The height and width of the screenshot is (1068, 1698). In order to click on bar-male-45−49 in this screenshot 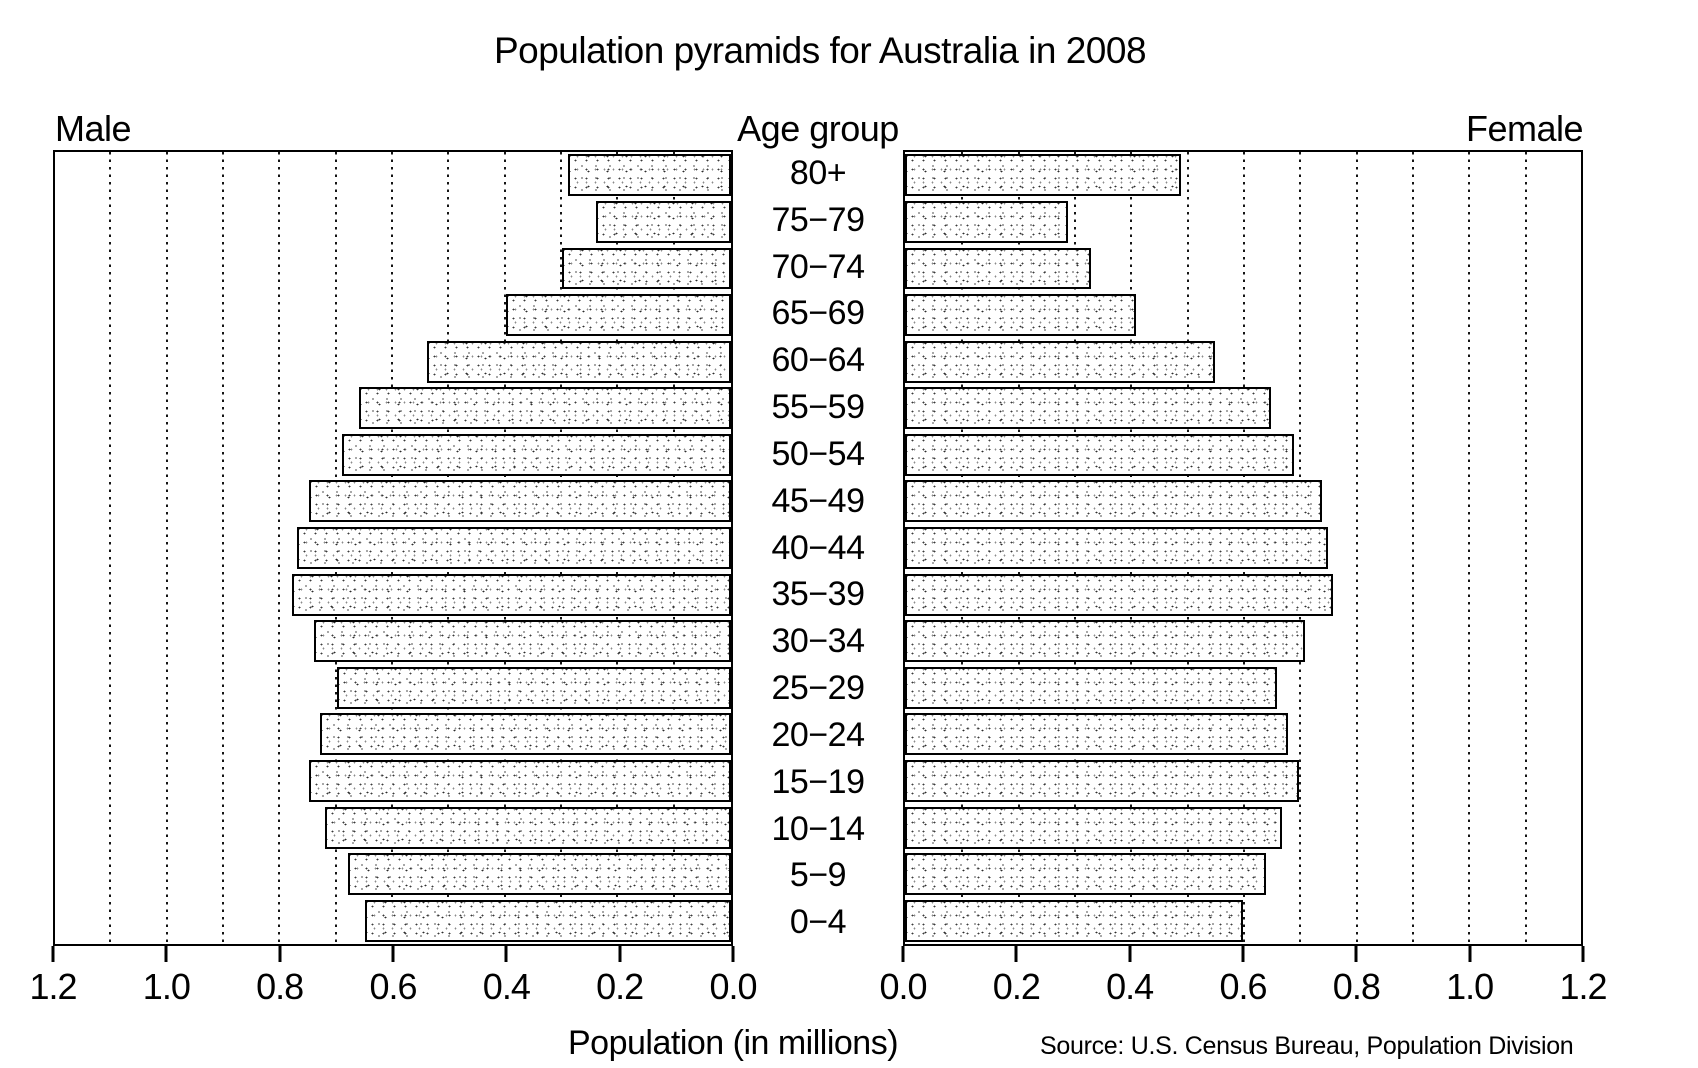, I will do `click(519, 501)`.